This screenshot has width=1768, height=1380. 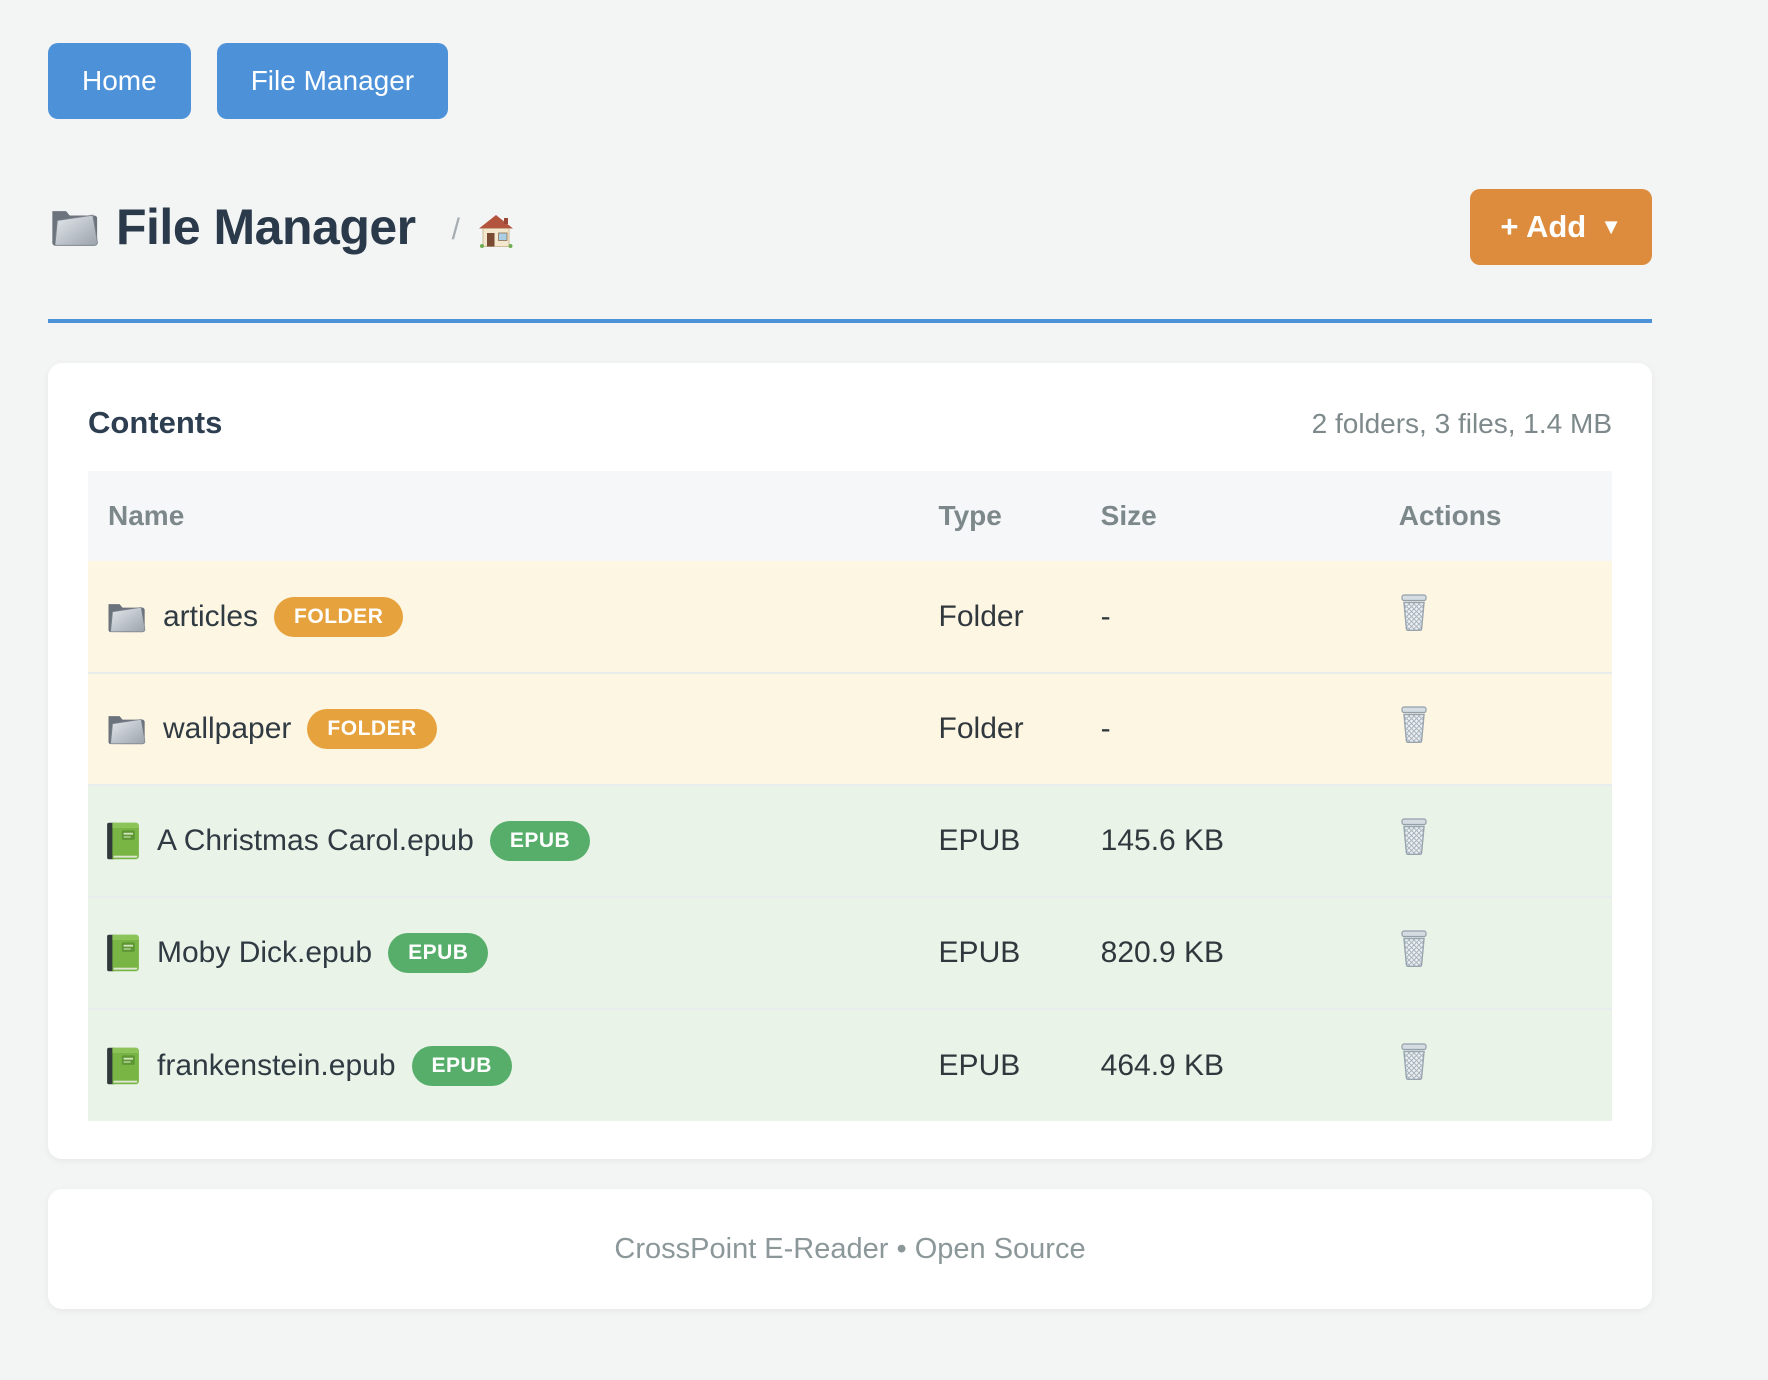 What do you see at coordinates (211, 616) in the screenshot?
I see `file-name: articles` at bounding box center [211, 616].